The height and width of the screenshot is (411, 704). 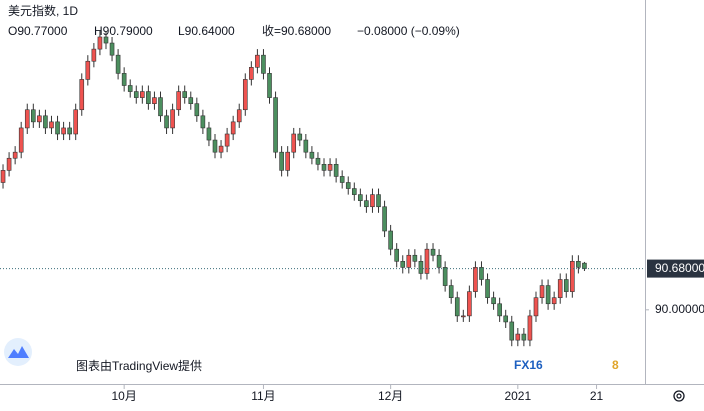 What do you see at coordinates (123, 31) in the screenshot?
I see `ohlc-label: H90.79000` at bounding box center [123, 31].